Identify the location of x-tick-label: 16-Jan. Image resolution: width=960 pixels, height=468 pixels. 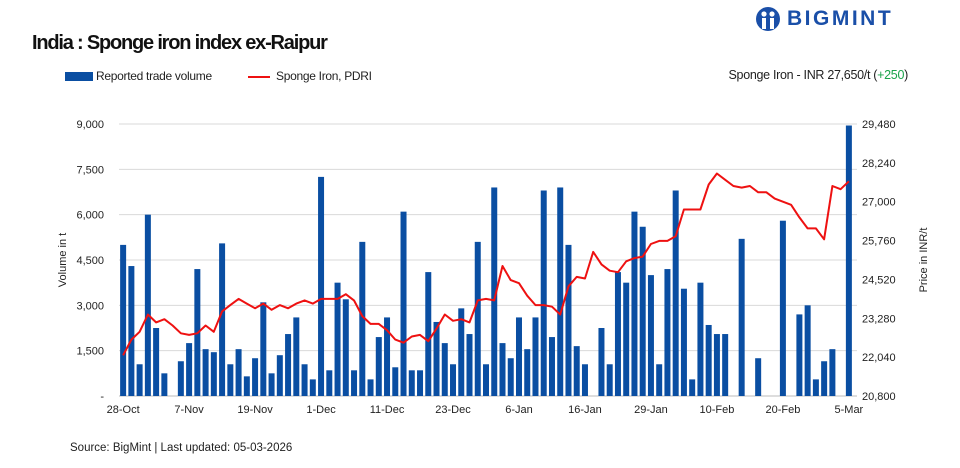
(585, 410).